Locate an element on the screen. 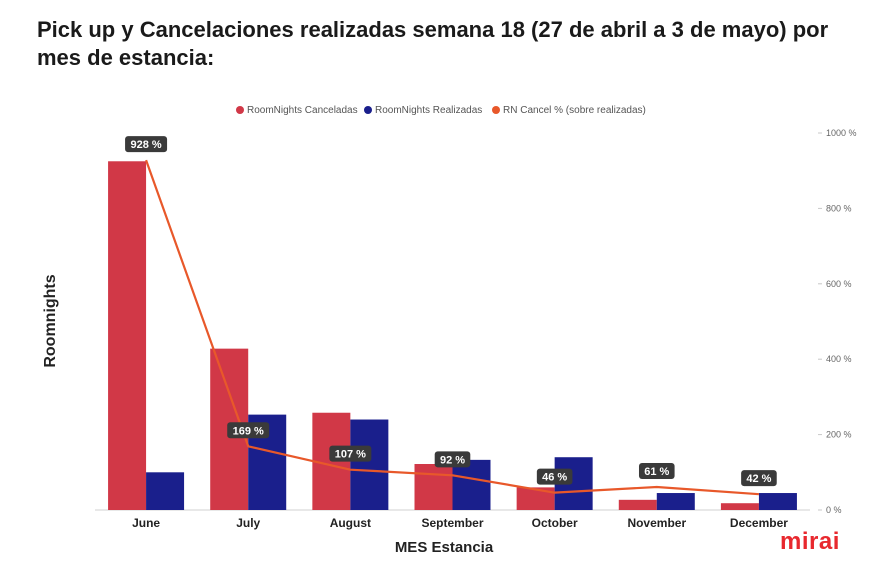  point-label: 46 % is located at coordinates (554, 478).